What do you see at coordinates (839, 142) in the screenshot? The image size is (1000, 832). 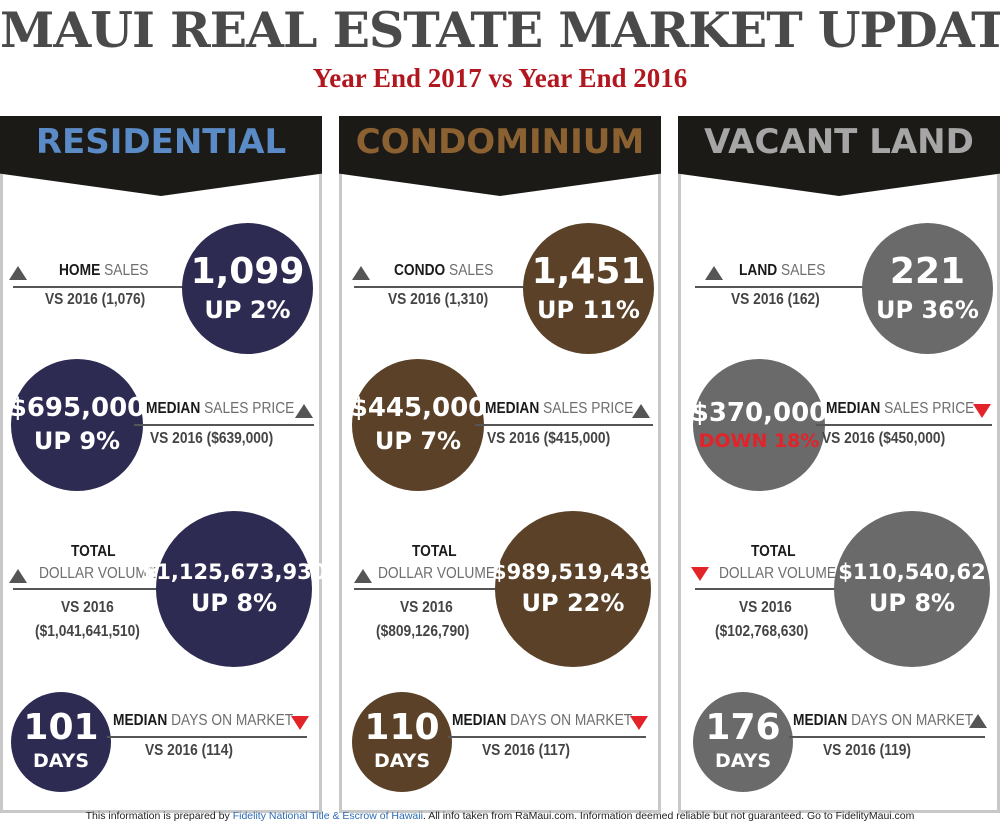 I see `vacant-land-banner-title: VACANT LAND` at bounding box center [839, 142].